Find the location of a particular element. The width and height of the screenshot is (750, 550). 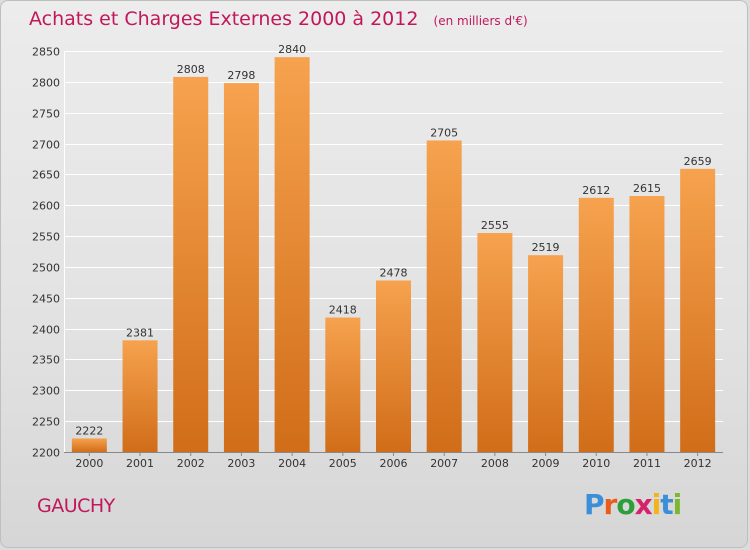

x-tick-label: 2004 is located at coordinates (292, 463).